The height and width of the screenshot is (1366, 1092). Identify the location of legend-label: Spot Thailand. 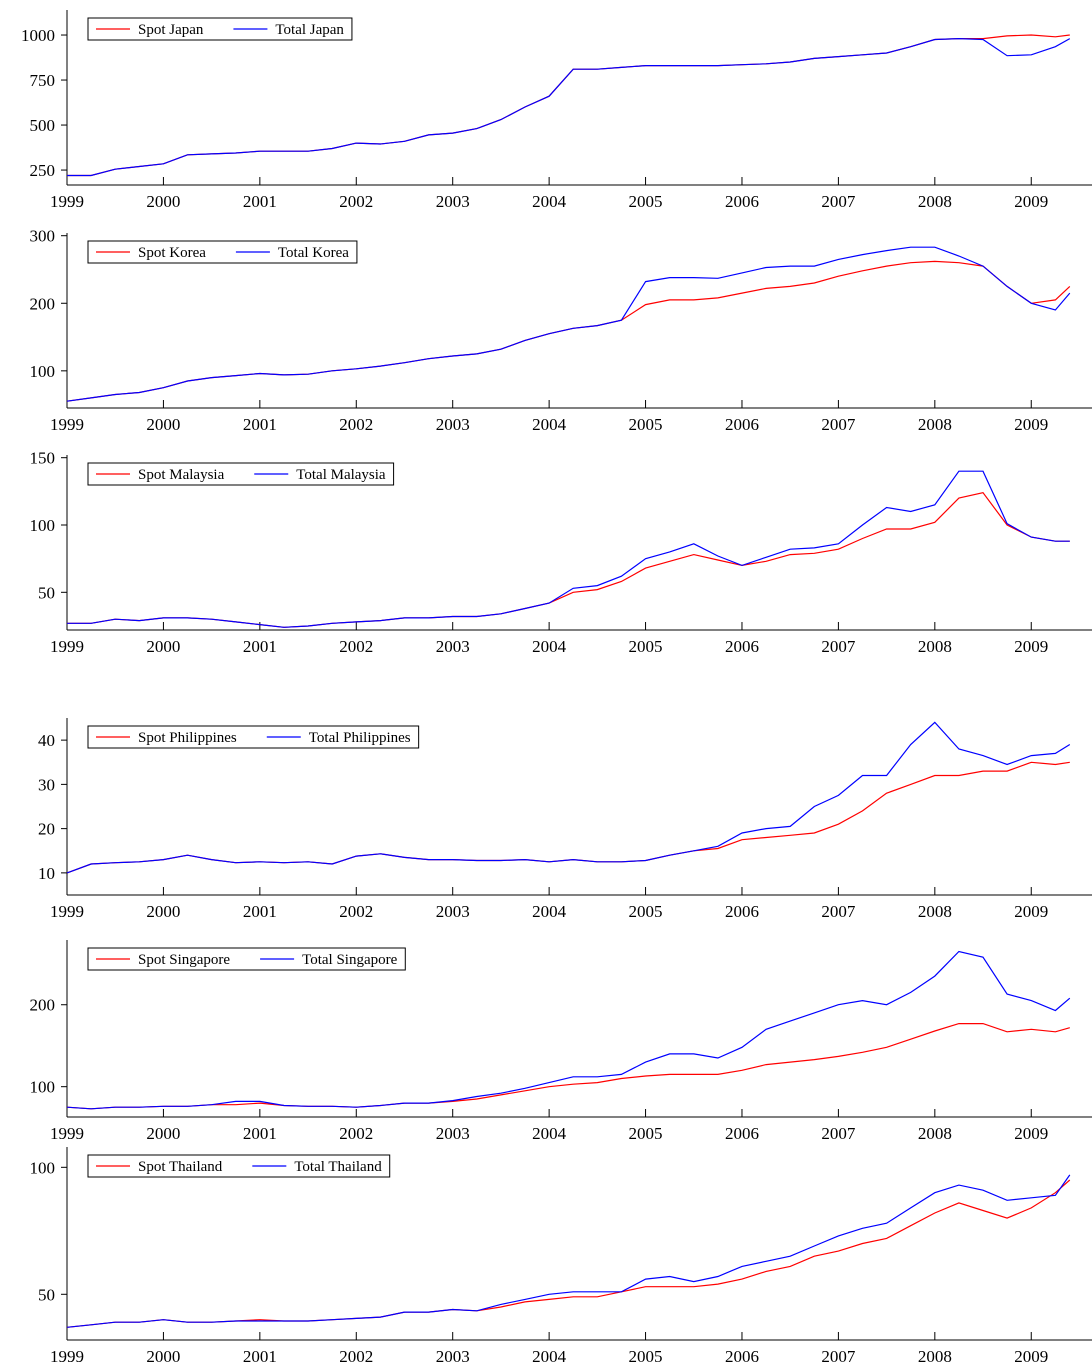
(180, 1167).